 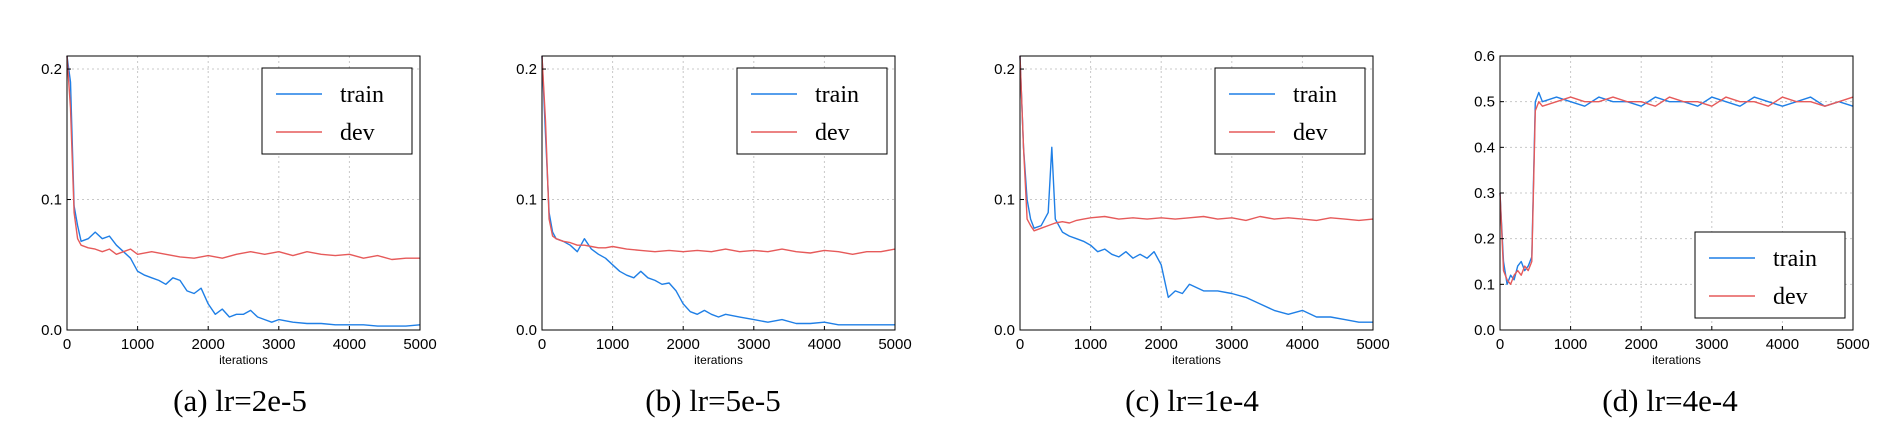 What do you see at coordinates (1192, 400) in the screenshot?
I see `panel-caption: (c) lr=1e-4` at bounding box center [1192, 400].